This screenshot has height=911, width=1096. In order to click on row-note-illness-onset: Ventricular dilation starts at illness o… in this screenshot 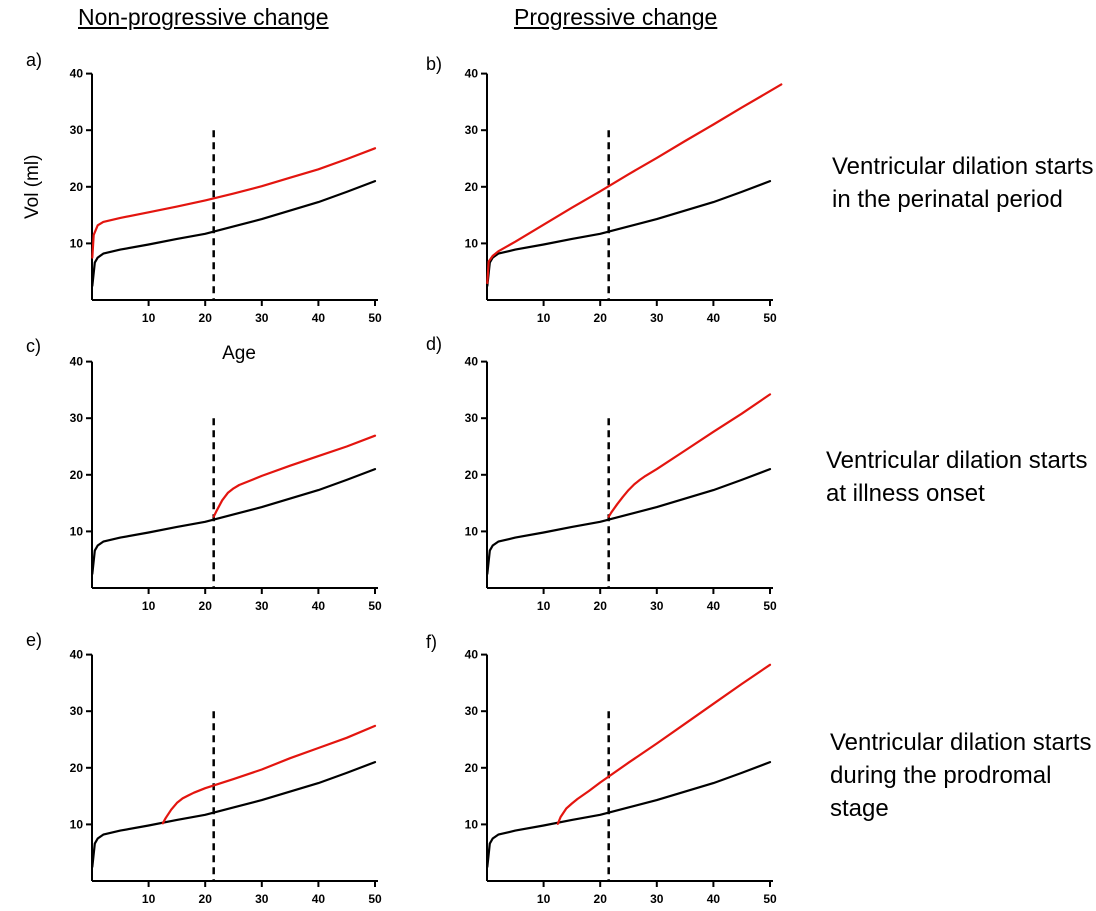, I will do `click(957, 477)`.